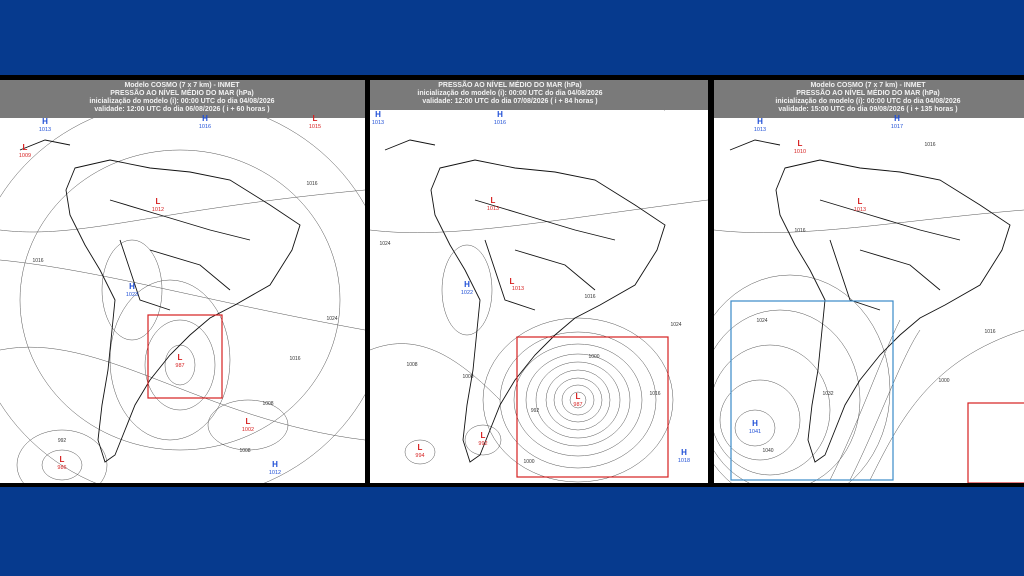  What do you see at coordinates (419, 456) in the screenshot?
I see `marker-value: 994` at bounding box center [419, 456].